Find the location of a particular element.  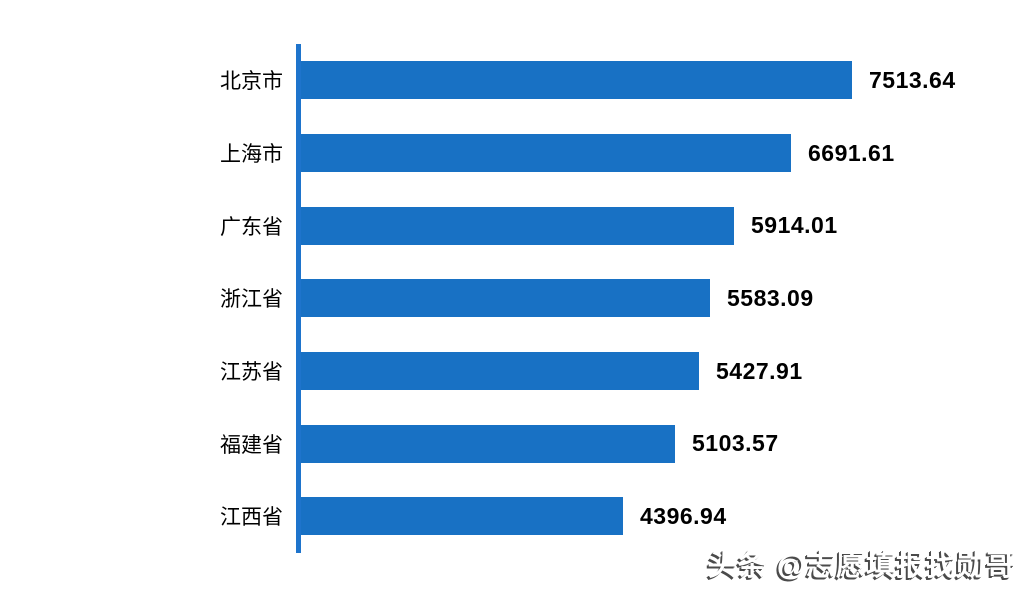

chart-row: 江苏省 5427.91 is located at coordinates (516, 371).